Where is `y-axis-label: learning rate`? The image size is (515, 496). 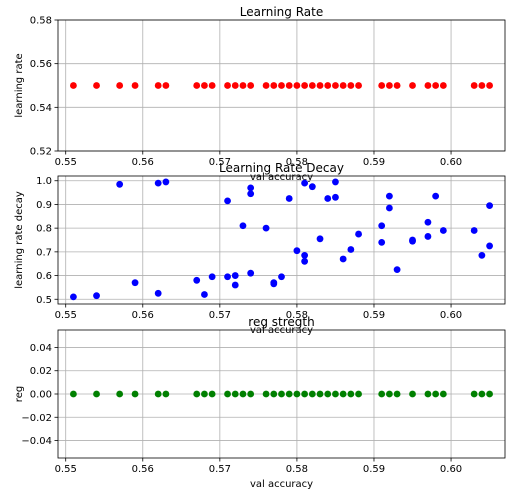
y-axis-label: learning rate is located at coordinates (19, 85).